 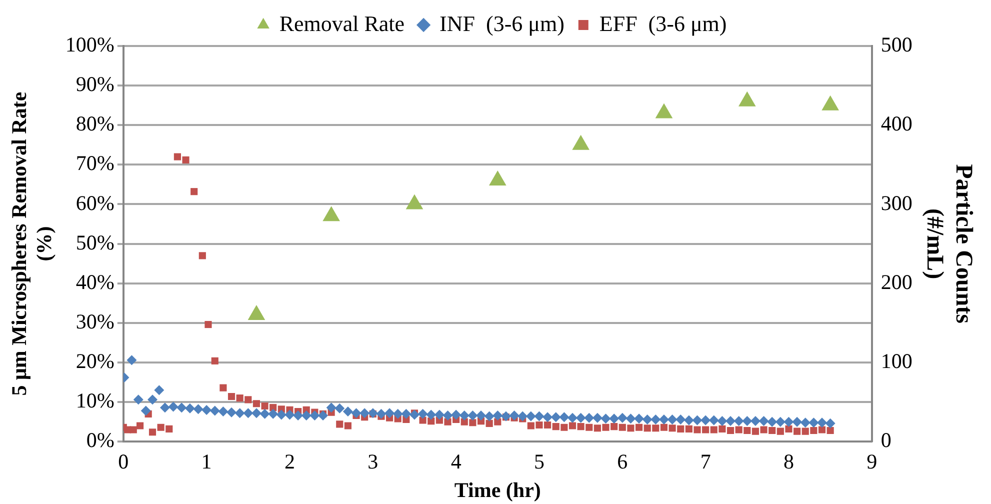 I want to click on y2-tick-label: 500, so click(x=896, y=44).